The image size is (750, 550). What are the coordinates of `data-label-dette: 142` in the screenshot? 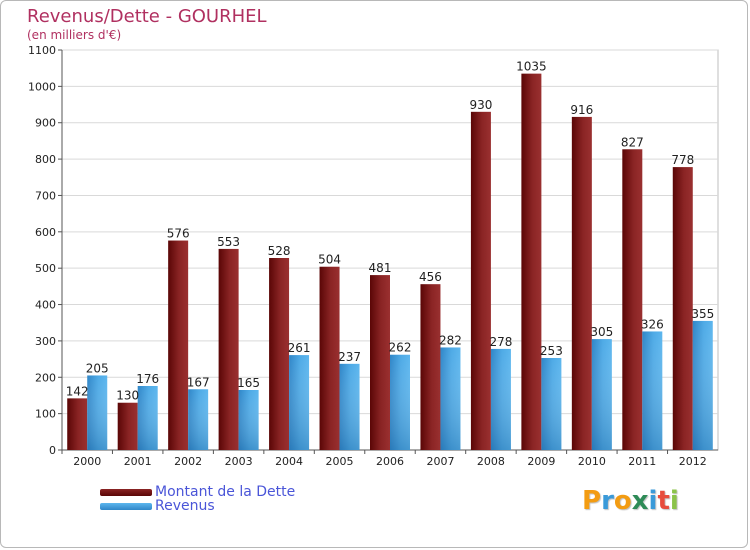 It's located at (77, 391).